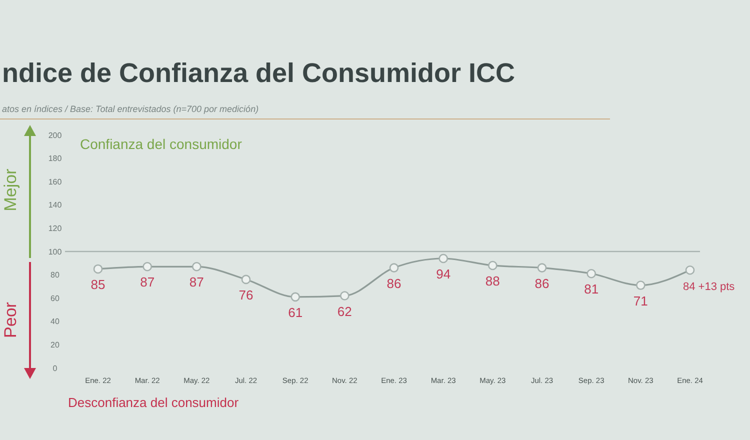  What do you see at coordinates (55, 275) in the screenshot?
I see `y-tick-label: 80` at bounding box center [55, 275].